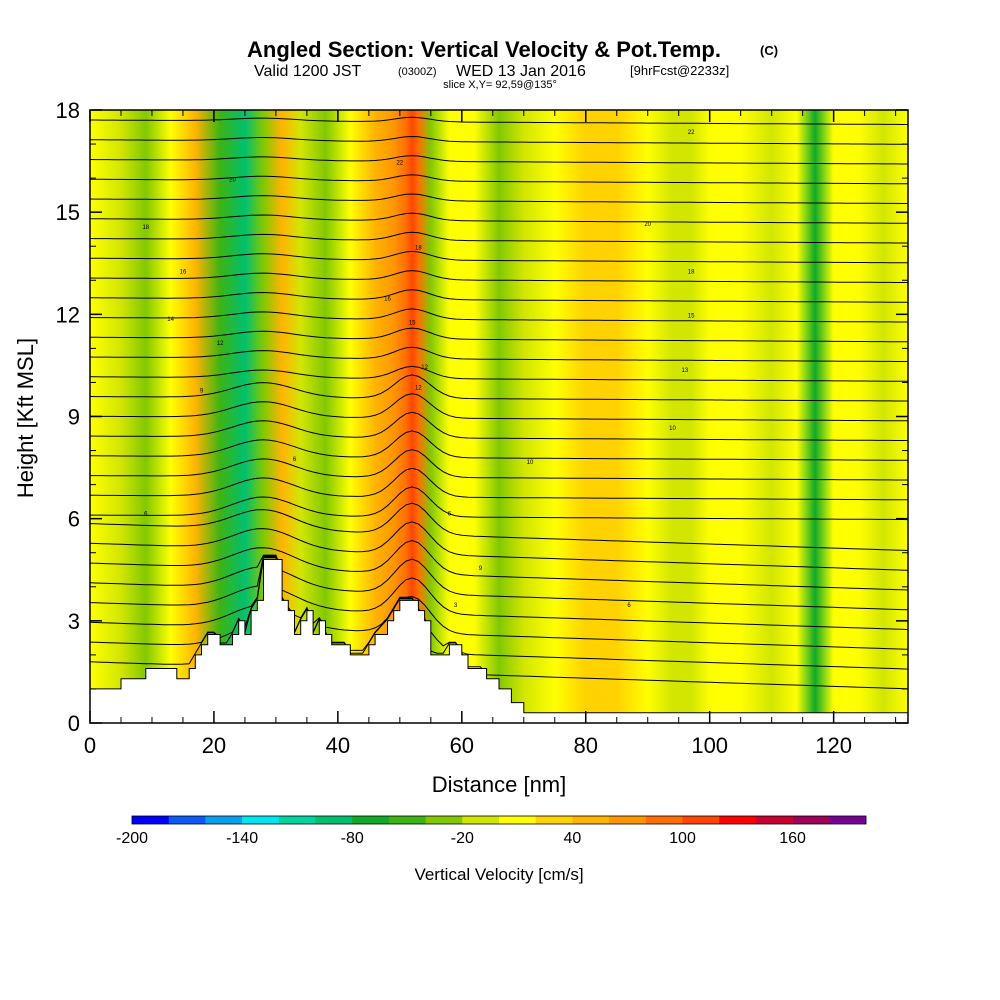 This screenshot has width=1000, height=1000. Describe the element at coordinates (68, 212) in the screenshot. I see `y-tick-label: 15` at that location.